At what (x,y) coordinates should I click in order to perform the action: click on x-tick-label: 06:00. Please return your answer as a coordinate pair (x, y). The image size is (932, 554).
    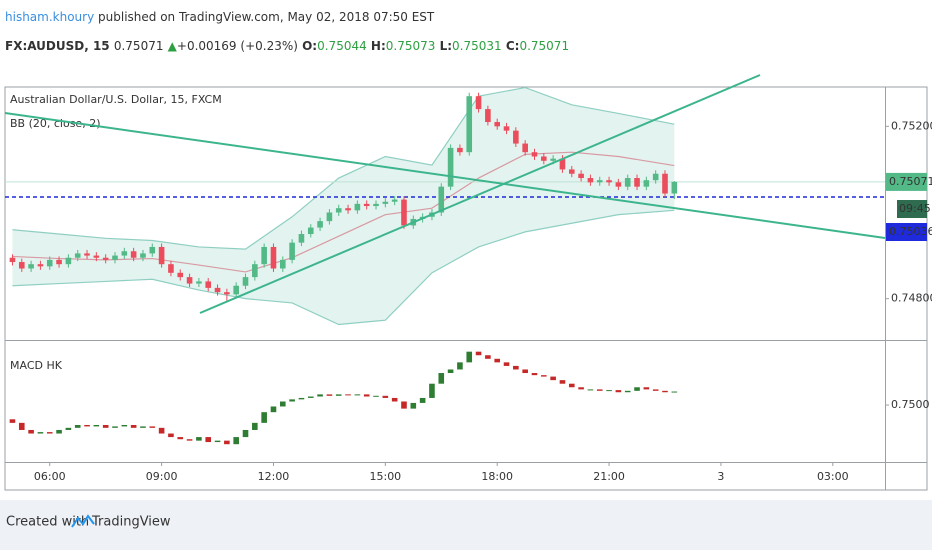
    Looking at the image, I should click on (50, 476).